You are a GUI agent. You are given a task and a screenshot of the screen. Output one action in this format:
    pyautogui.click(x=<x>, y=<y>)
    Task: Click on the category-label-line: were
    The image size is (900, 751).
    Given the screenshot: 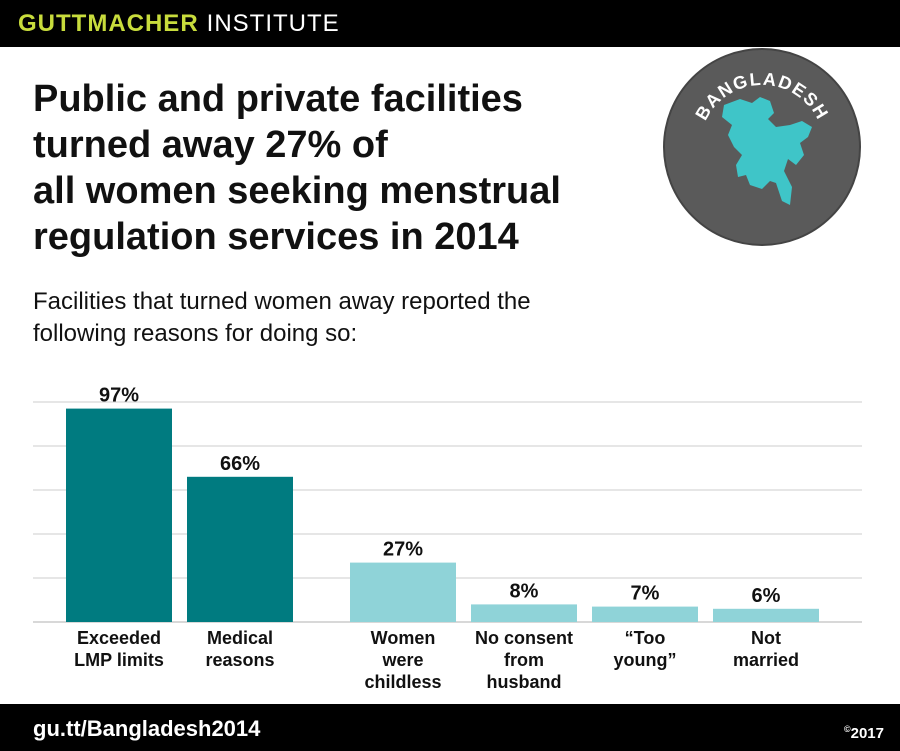 What is the action you would take?
    pyautogui.click(x=402, y=660)
    